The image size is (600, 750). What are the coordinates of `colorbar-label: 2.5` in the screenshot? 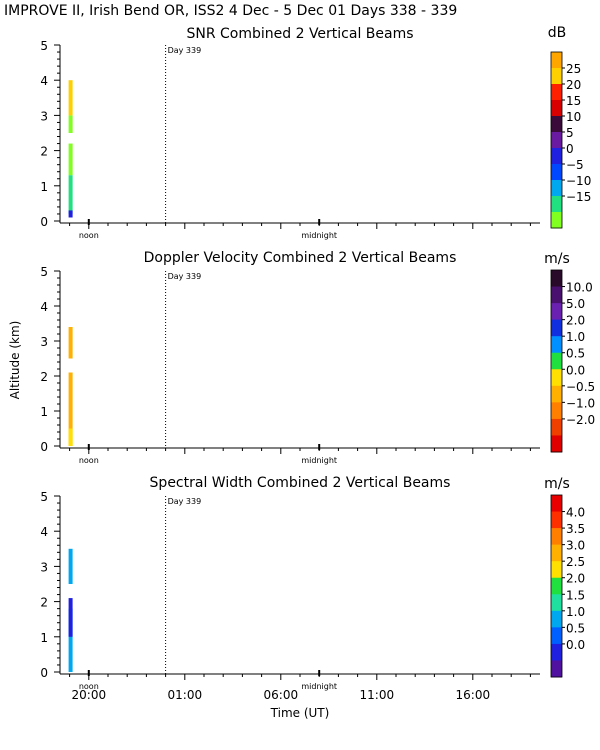 It's located at (575, 562).